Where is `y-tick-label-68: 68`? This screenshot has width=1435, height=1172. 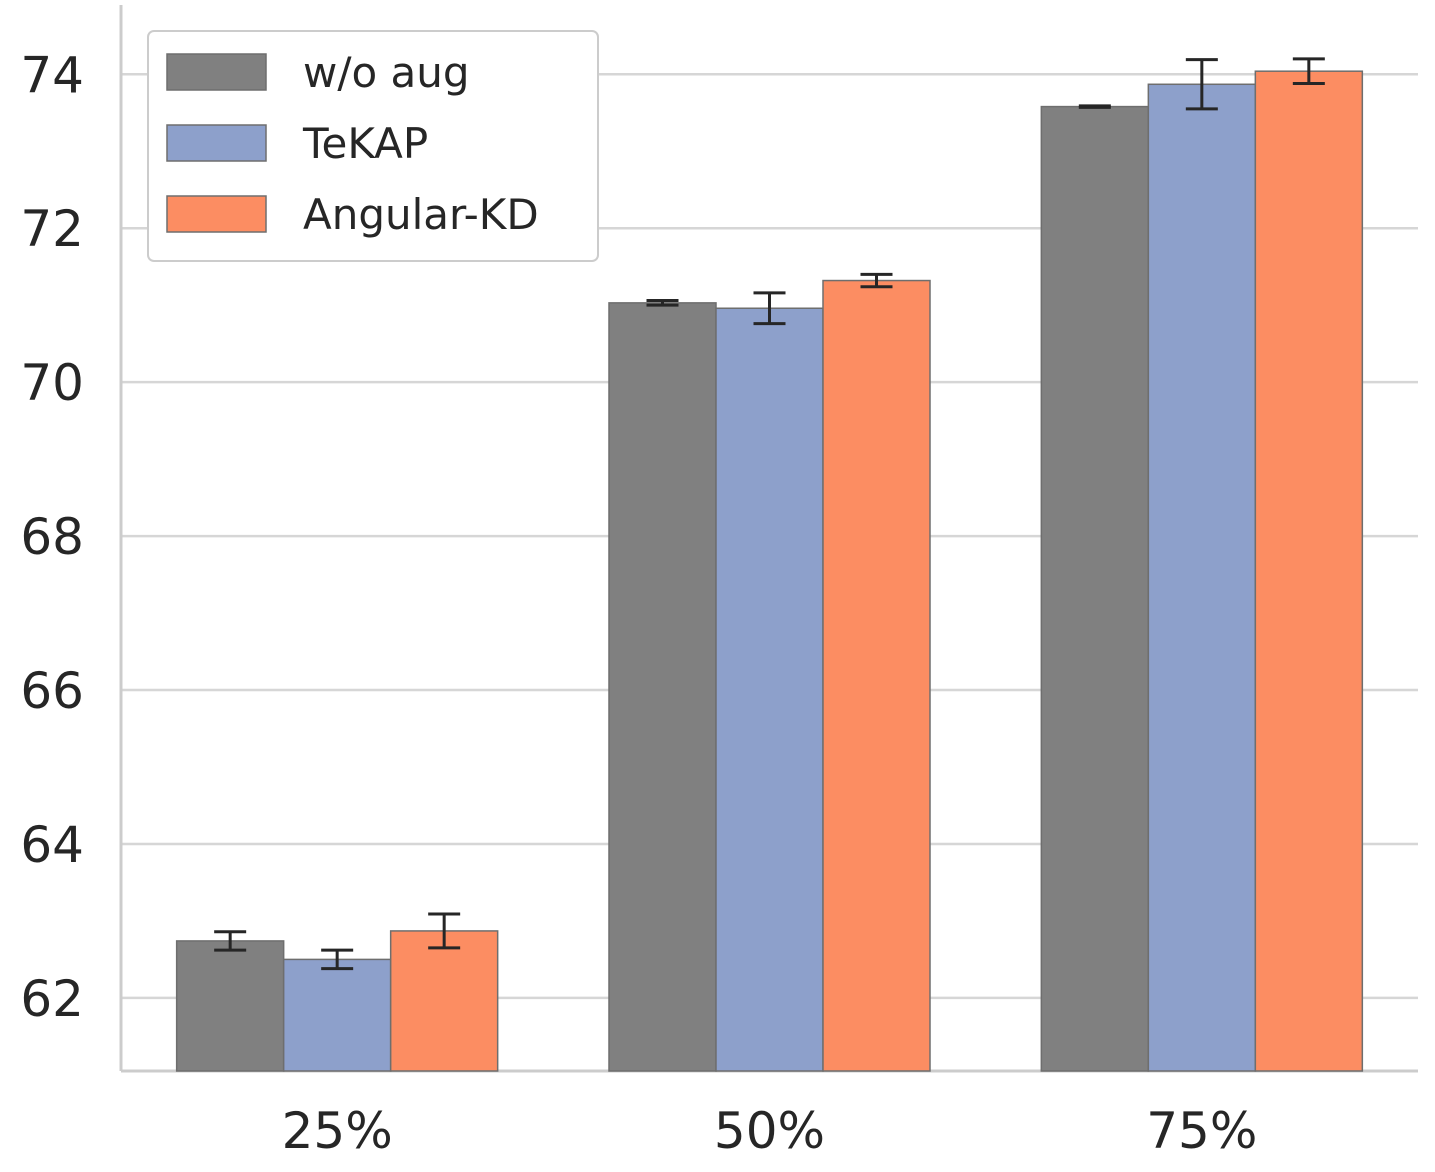 y-tick-label-68: 68 is located at coordinates (52, 537).